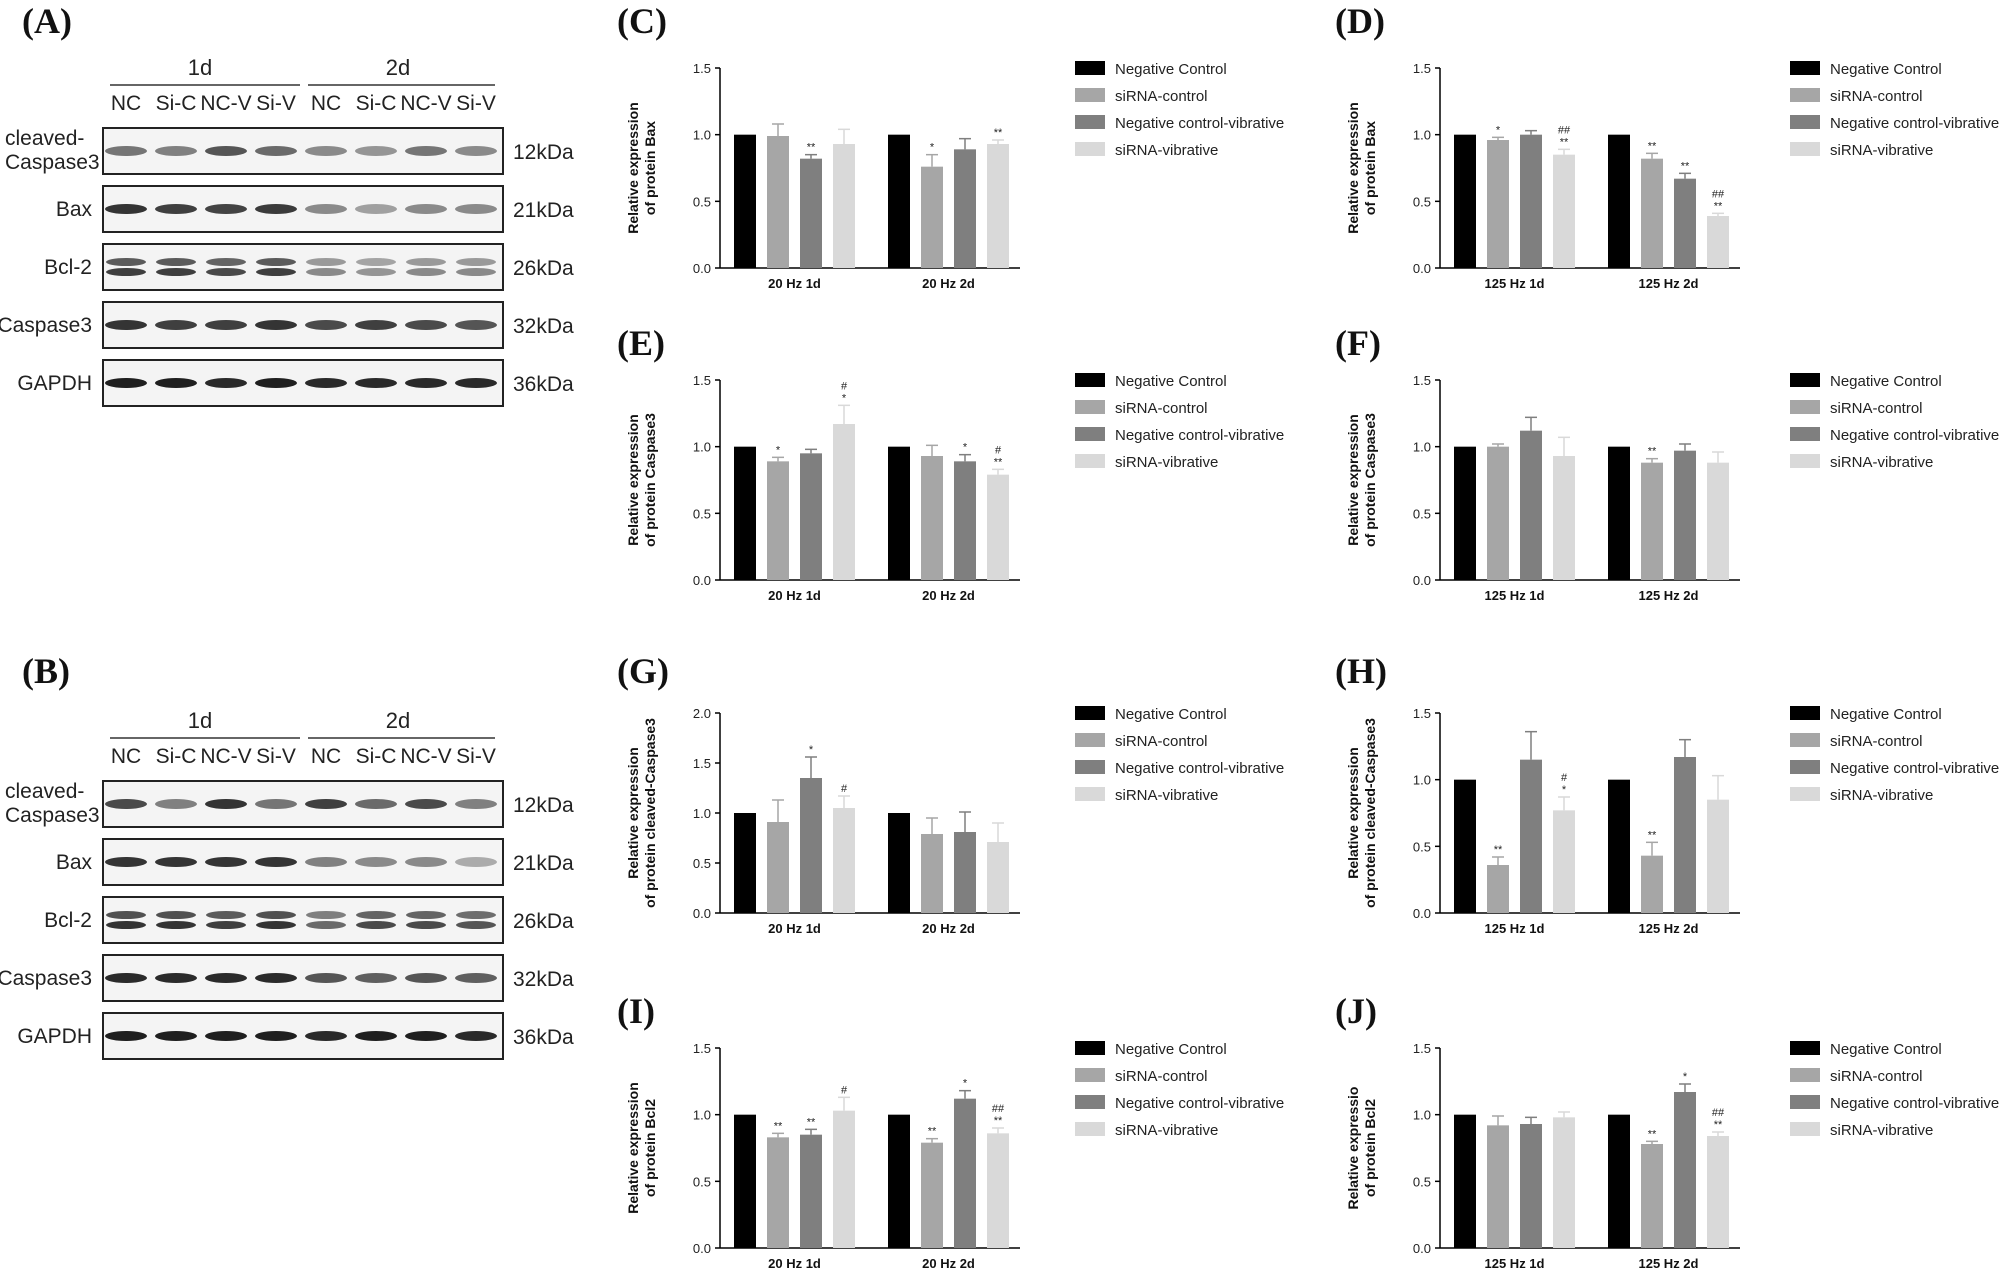 The width and height of the screenshot is (2008, 1283). I want to click on significance-label: ##, so click(1718, 194).